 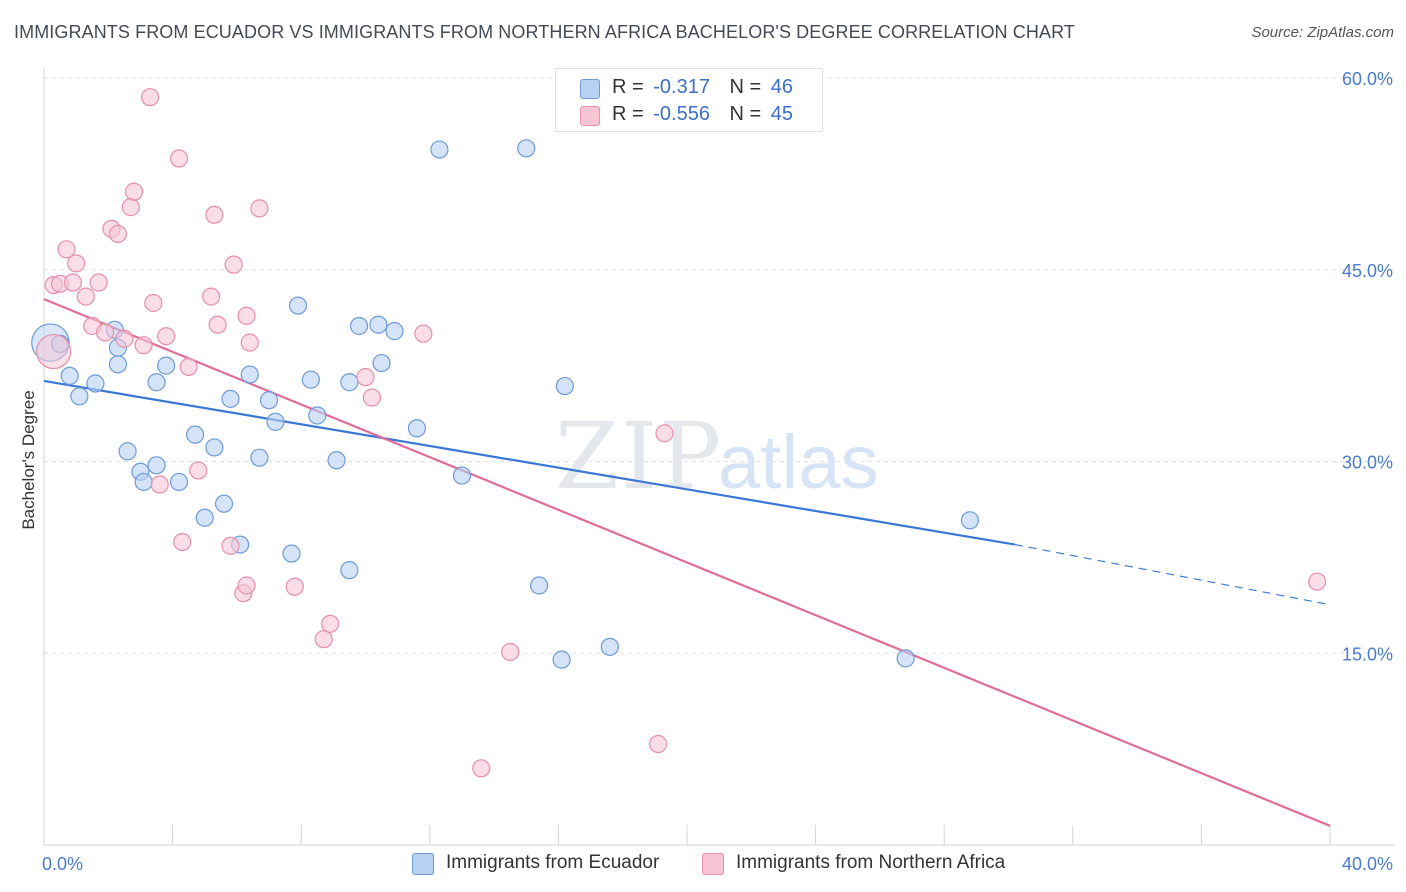 What do you see at coordinates (1367, 463) in the screenshot?
I see `y-tick-label: 30.0%` at bounding box center [1367, 463].